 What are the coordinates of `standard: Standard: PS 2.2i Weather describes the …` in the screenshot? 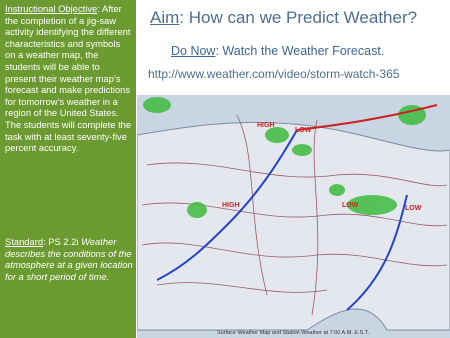 It's located at (69, 259).